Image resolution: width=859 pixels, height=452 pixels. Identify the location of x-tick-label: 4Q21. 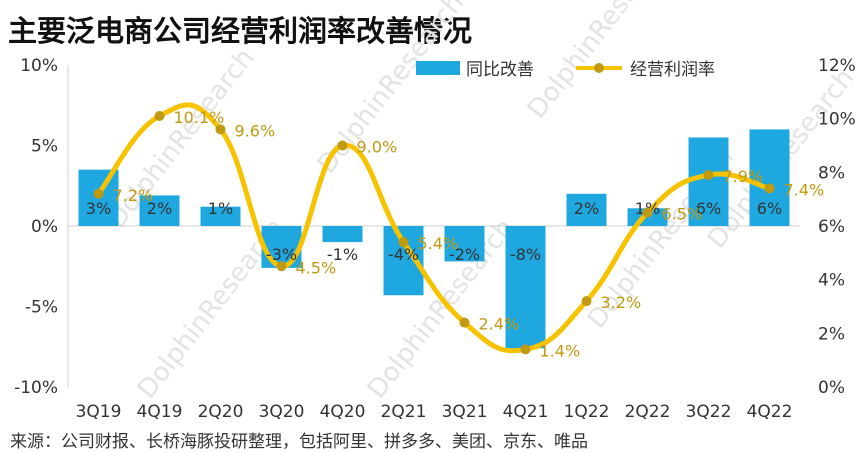
(526, 412).